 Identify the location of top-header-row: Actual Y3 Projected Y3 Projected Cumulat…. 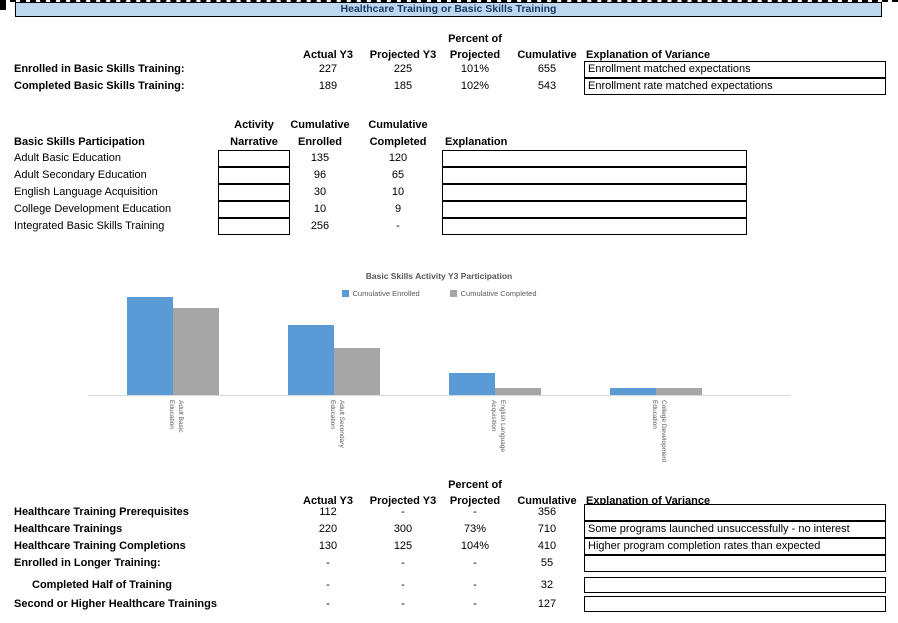
(449, 55).